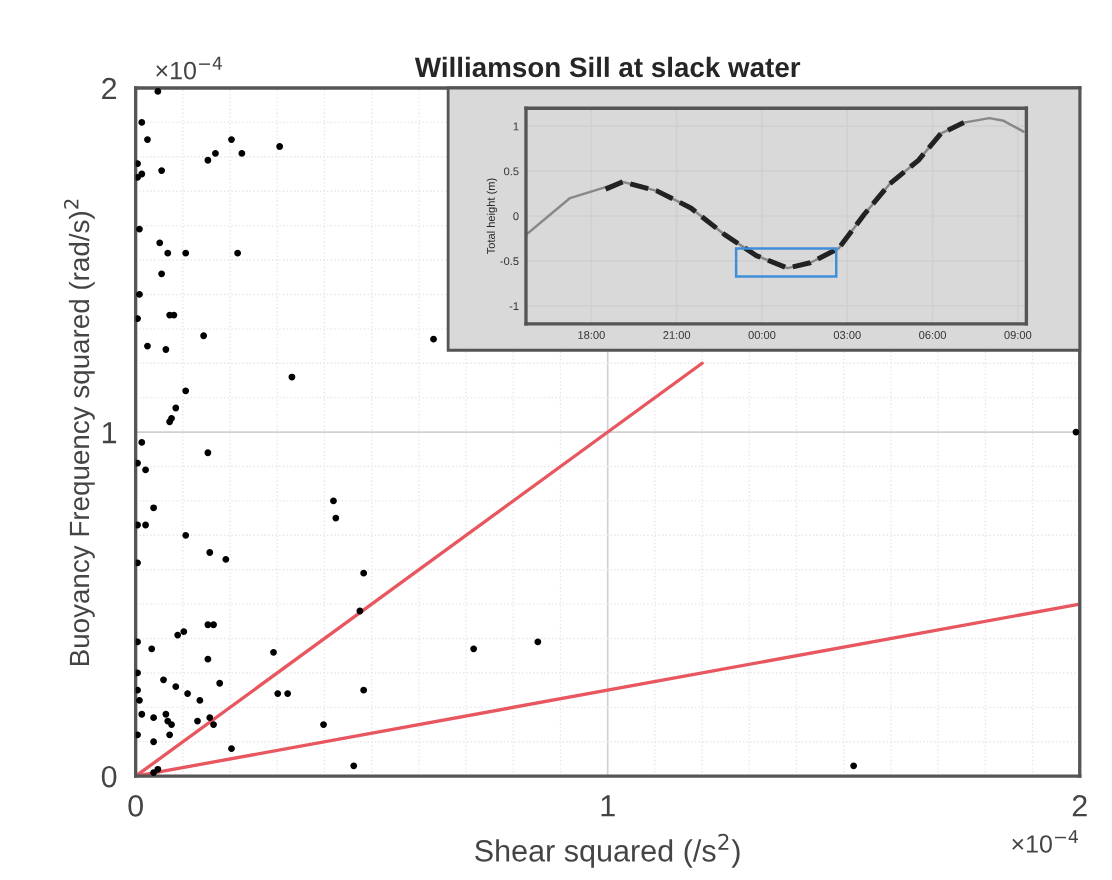  Describe the element at coordinates (109, 776) in the screenshot. I see `y-tick-label: 0` at that location.